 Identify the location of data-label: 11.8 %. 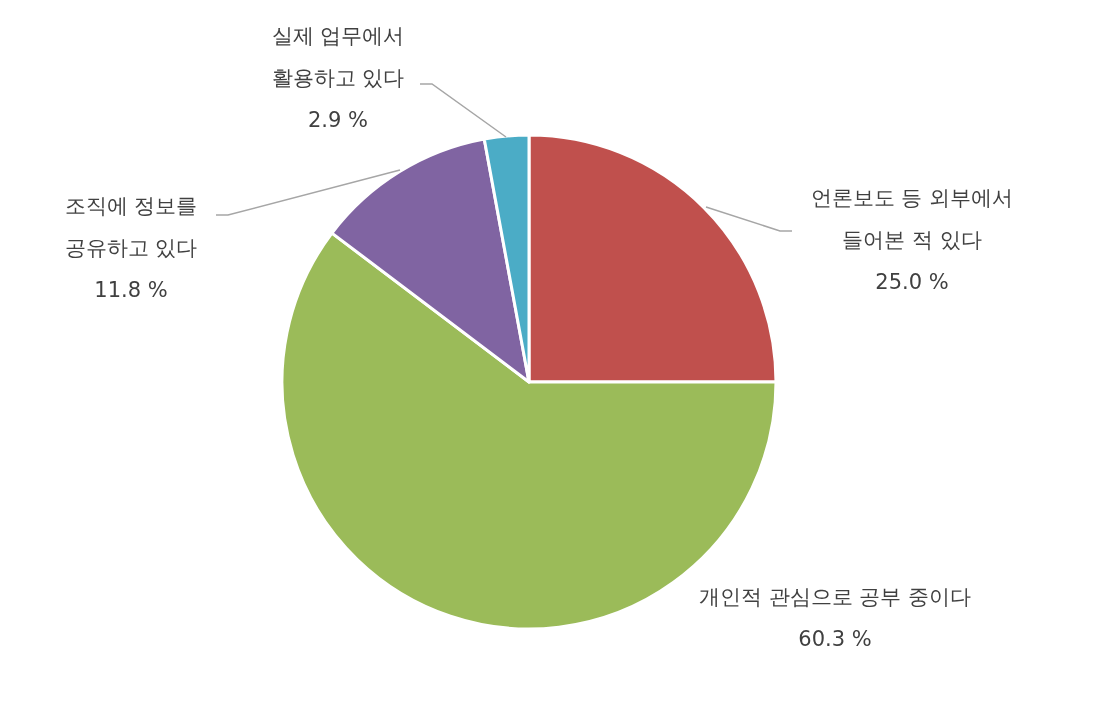
(131, 290).